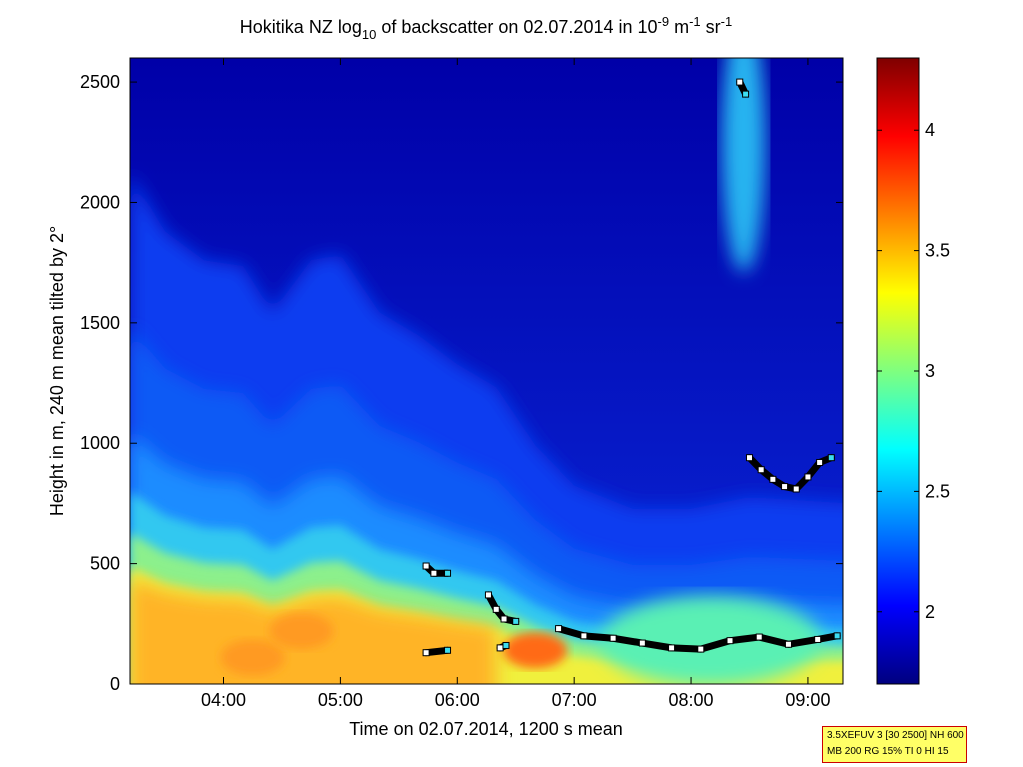 The height and width of the screenshot is (767, 1023). Describe the element at coordinates (223, 700) in the screenshot. I see `x-tick-label-0: 04:00` at that location.